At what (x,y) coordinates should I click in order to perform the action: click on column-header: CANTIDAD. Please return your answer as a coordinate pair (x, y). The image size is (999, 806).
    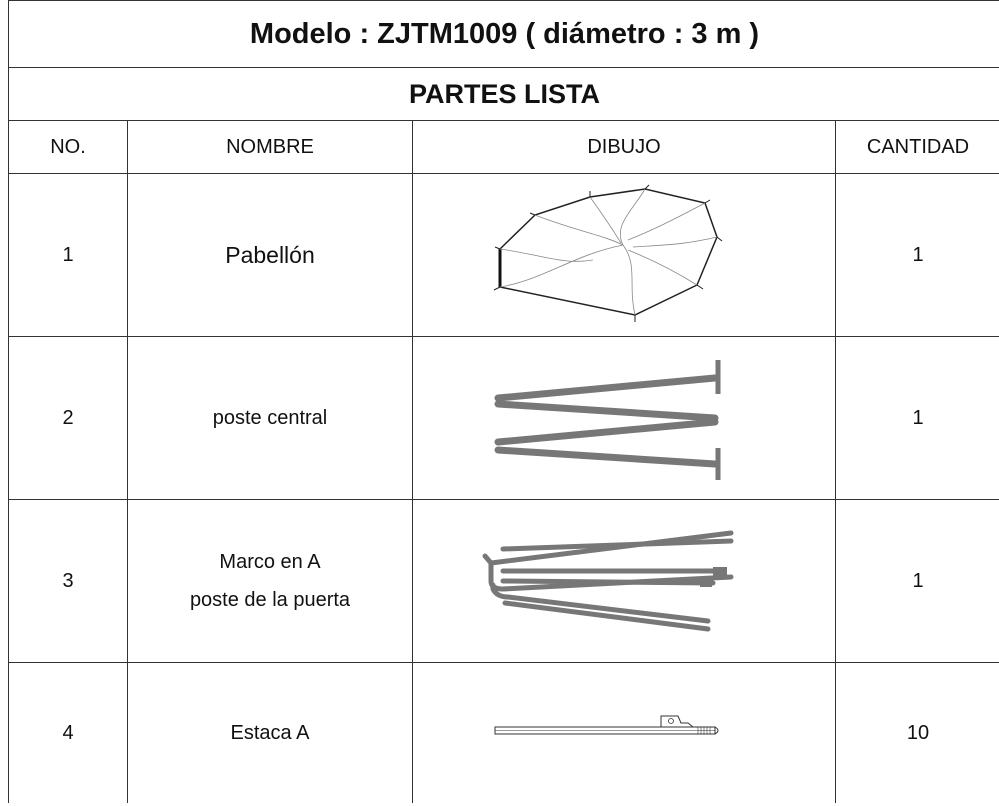
    Looking at the image, I should click on (917, 147).